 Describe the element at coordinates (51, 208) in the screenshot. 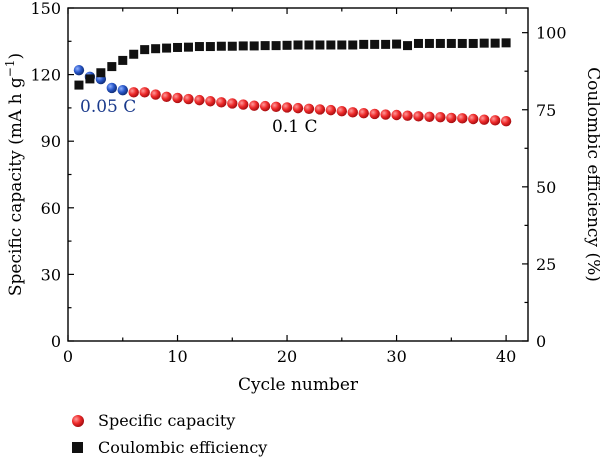

I see `y-left-tick-label: 60` at that location.